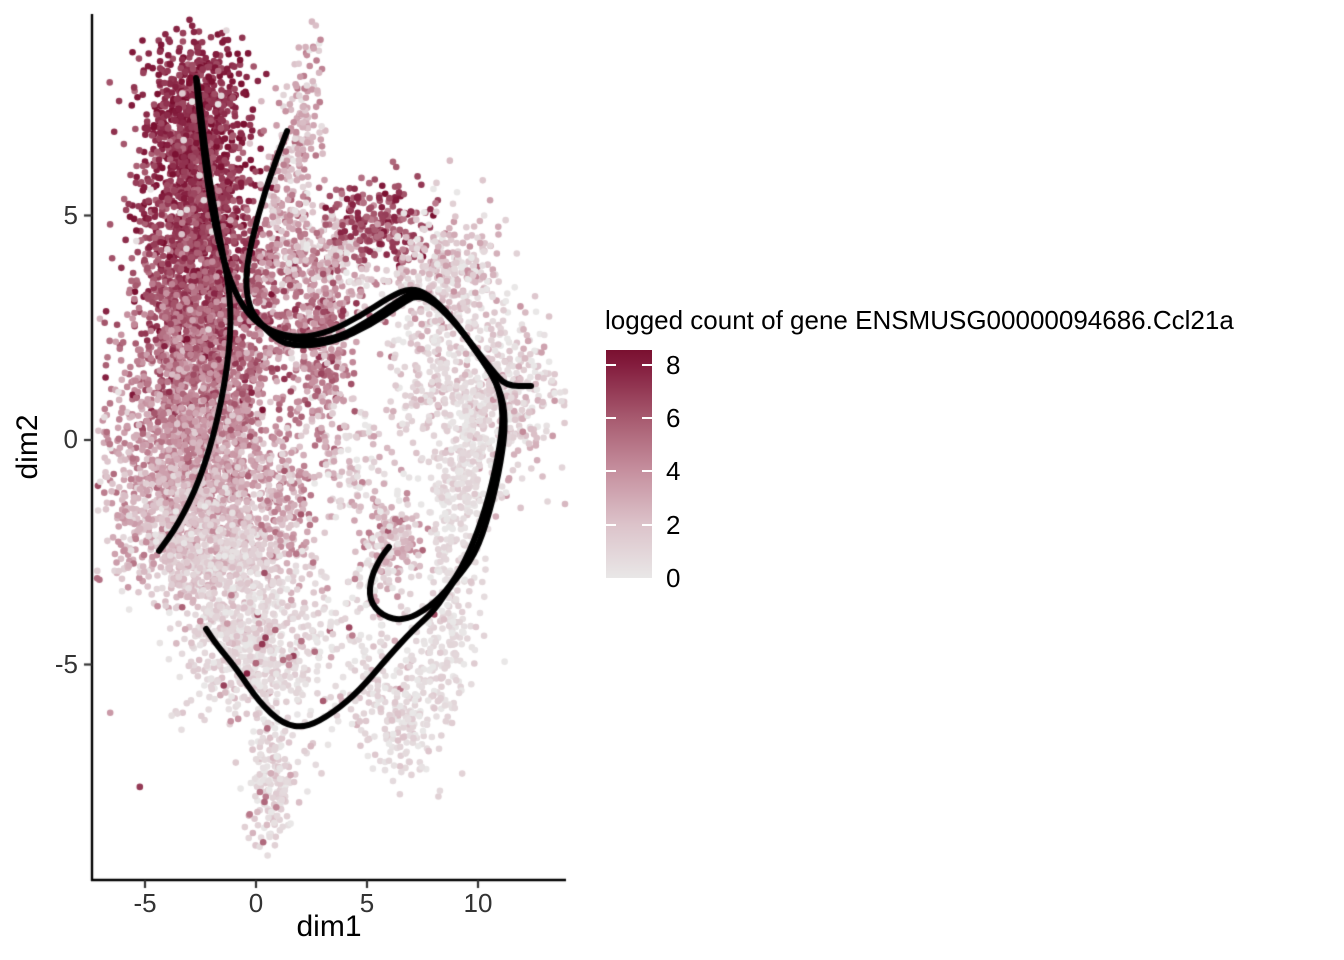 Image resolution: width=1344 pixels, height=960 pixels. I want to click on legend-colorbar, so click(629, 464).